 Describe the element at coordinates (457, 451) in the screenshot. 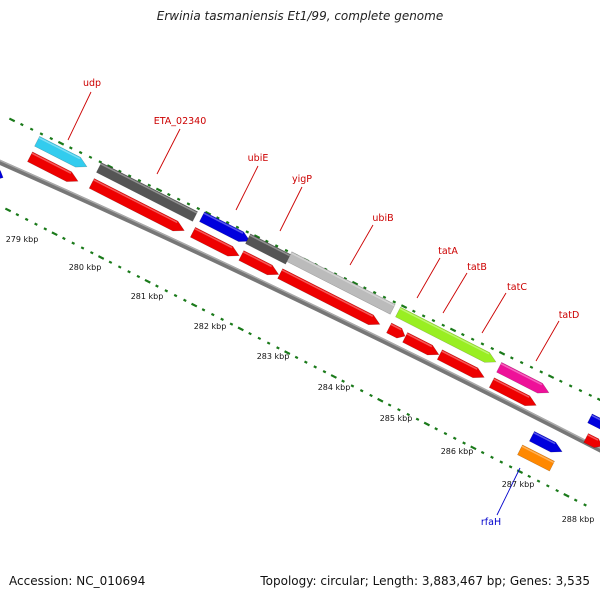

I see `scale-label: 286 kbp` at that location.